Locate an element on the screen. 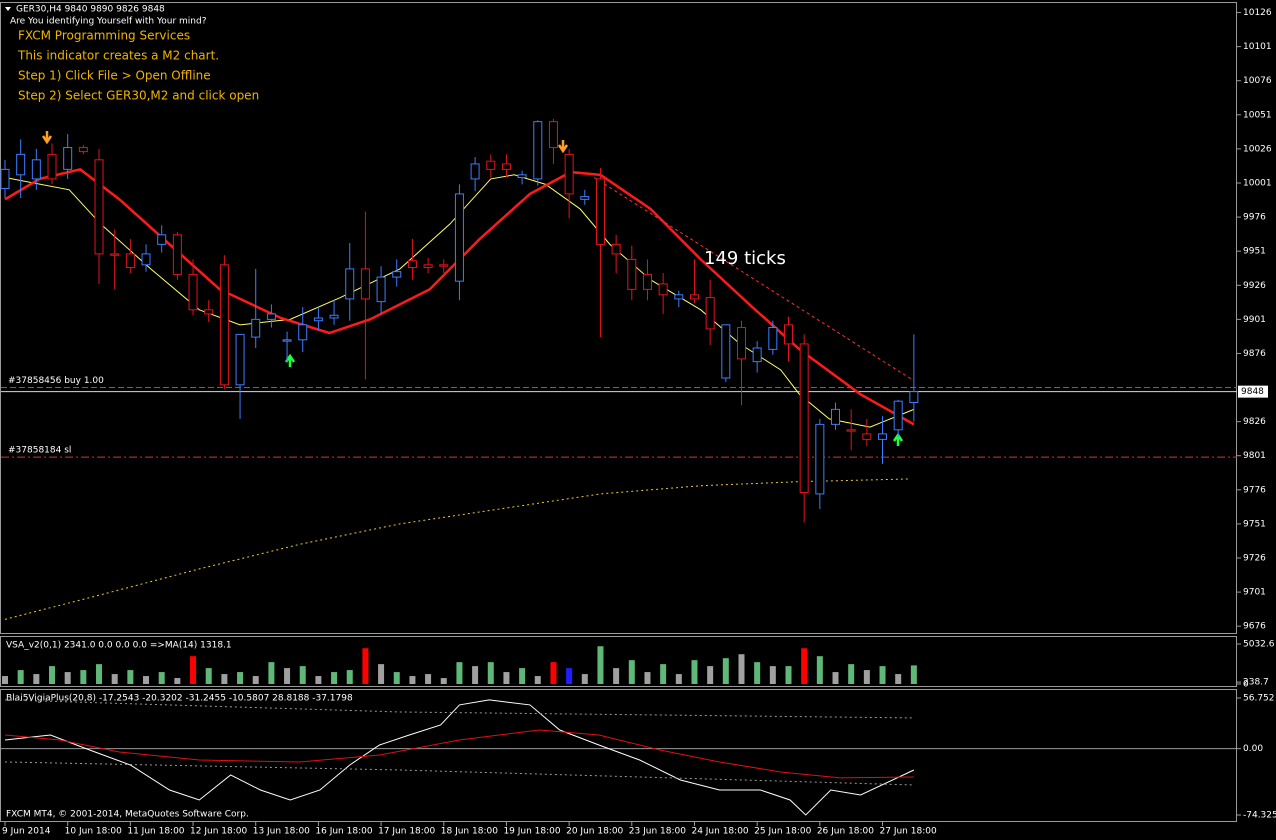 The image size is (1276, 840). order-label: #37858456 buy 1.00 is located at coordinates (56, 381).